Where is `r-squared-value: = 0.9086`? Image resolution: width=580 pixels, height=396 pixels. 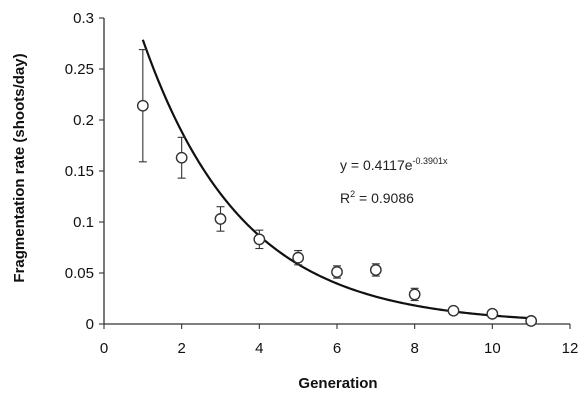
r-squared-value: = 0.9086 is located at coordinates (384, 198).